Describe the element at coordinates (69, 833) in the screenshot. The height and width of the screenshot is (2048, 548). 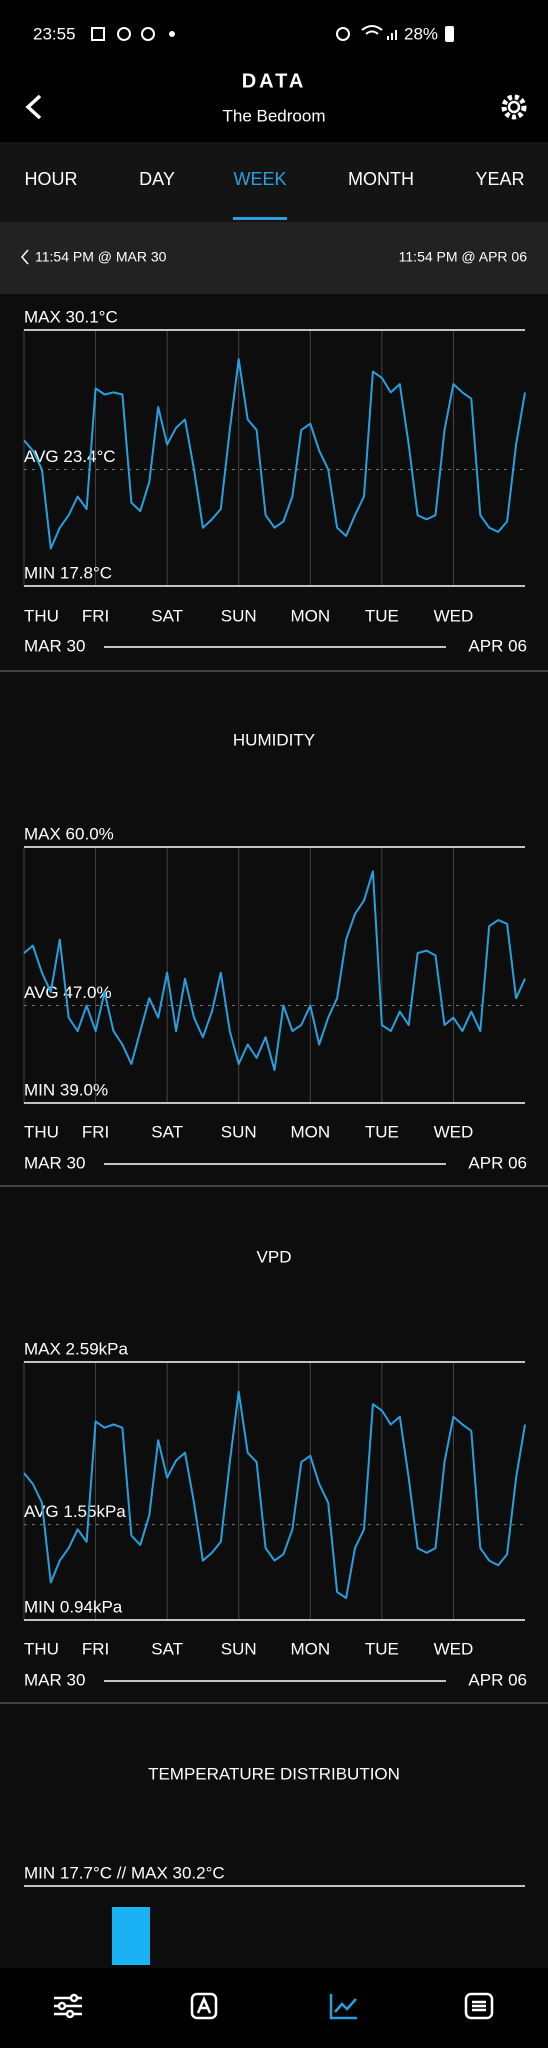
I see `y-tick-label: MAX 60.0%` at that location.